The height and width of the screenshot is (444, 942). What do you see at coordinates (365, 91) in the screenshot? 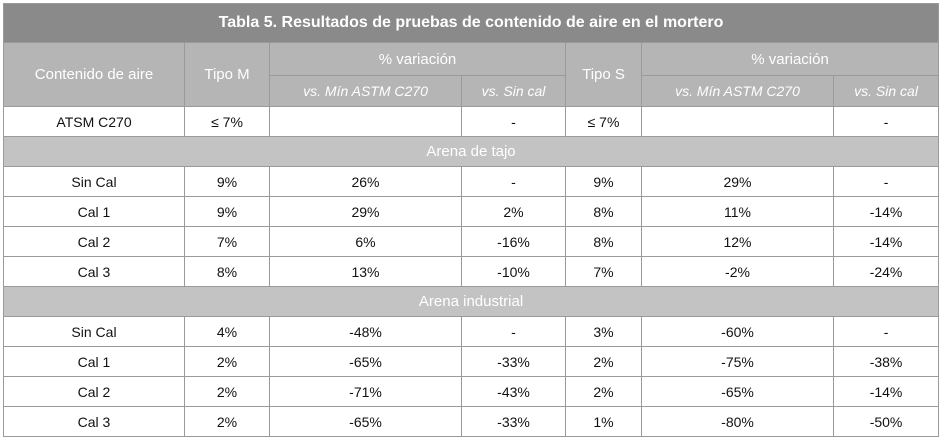
I see `subheader-min-astm-m: vs. Mín ASTM C270` at bounding box center [365, 91].